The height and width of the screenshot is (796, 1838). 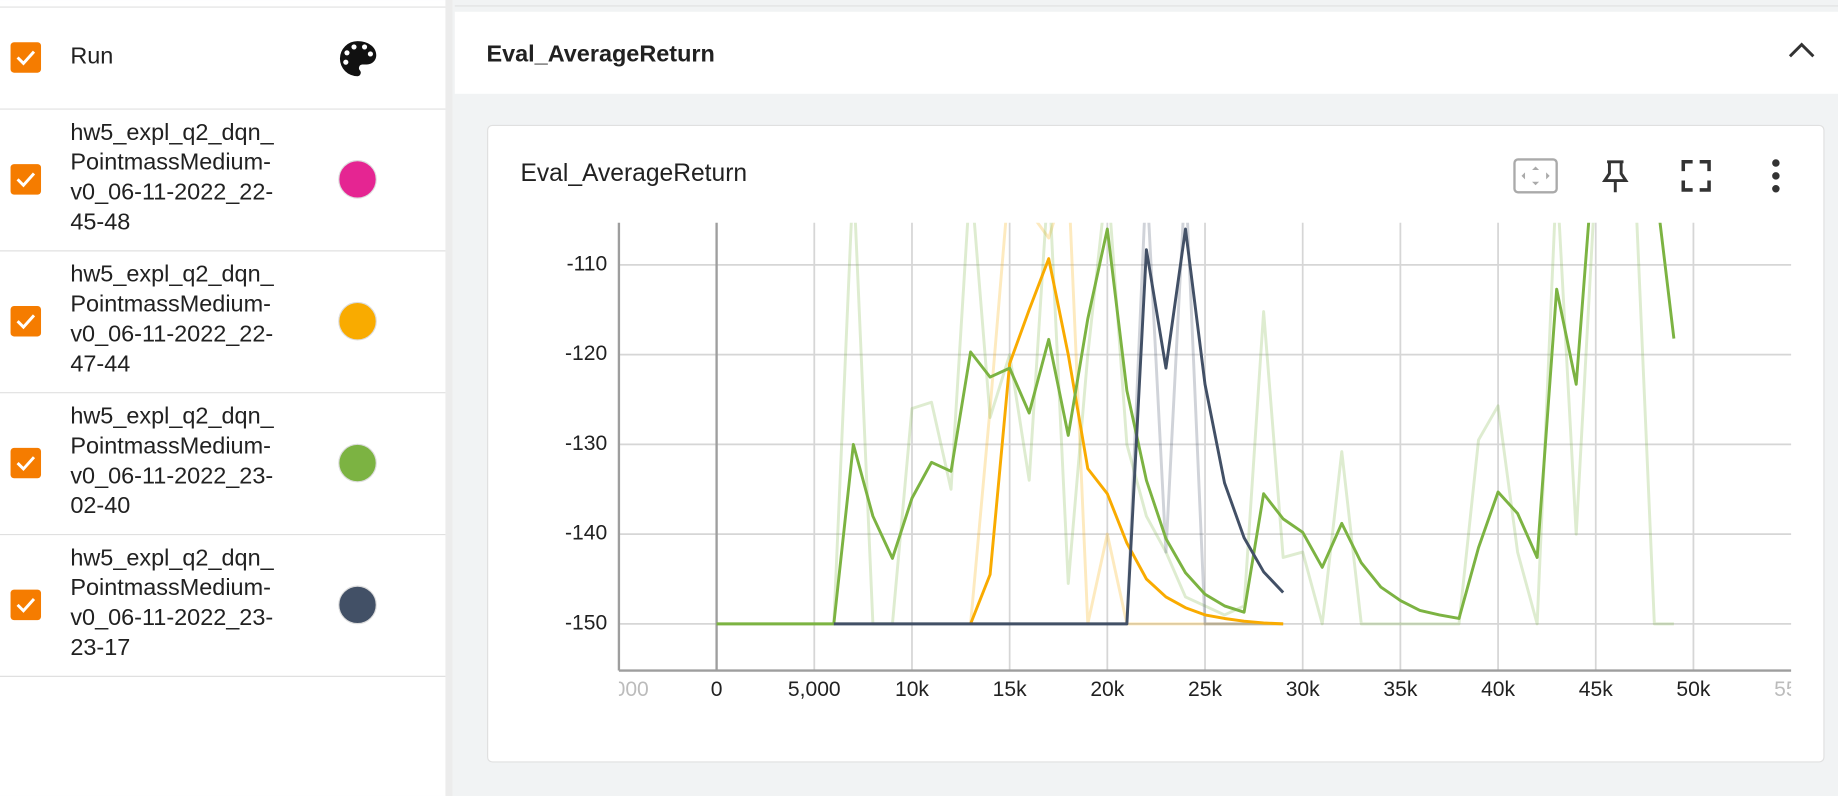 What do you see at coordinates (717, 689) in the screenshot?
I see `x-tick-label: 0` at bounding box center [717, 689].